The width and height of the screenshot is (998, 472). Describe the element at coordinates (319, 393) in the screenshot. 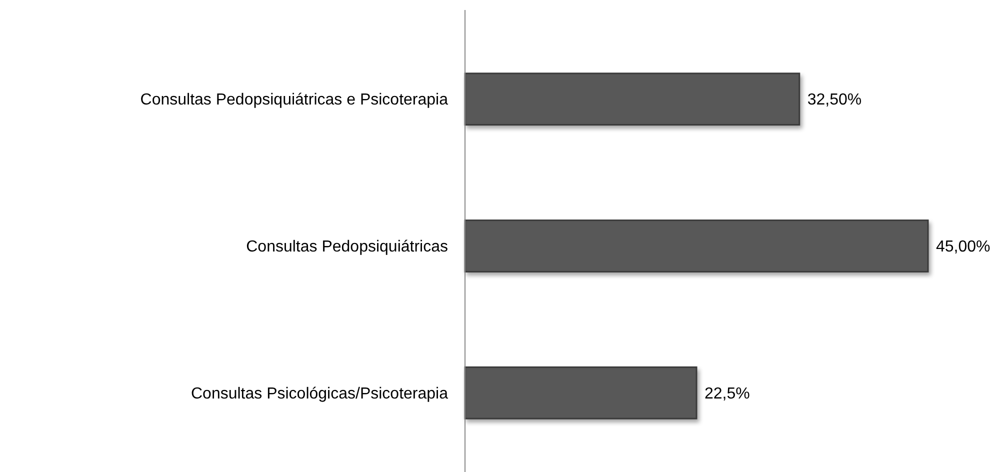

I see `y-tick-label: Consultas Psicológicas/Psicoterapia` at that location.